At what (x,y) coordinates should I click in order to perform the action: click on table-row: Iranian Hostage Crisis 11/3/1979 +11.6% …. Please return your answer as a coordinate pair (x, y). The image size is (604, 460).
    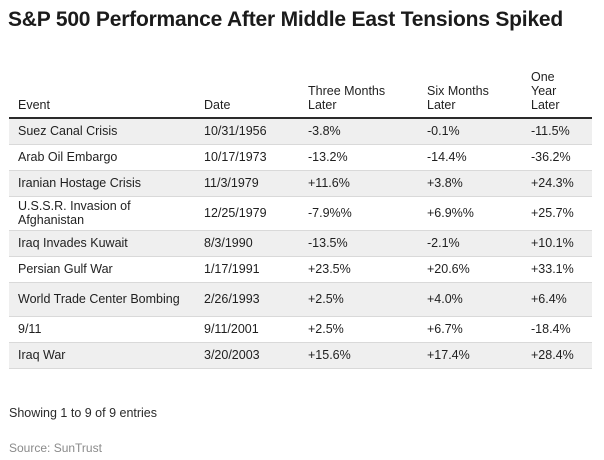
    Looking at the image, I should click on (300, 183).